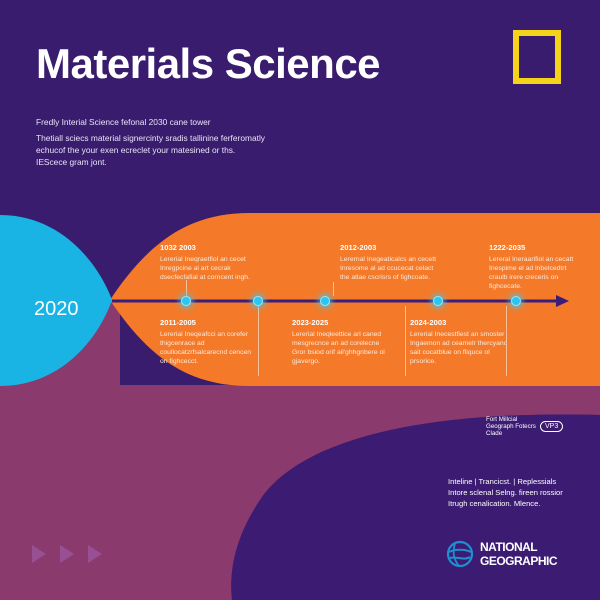  What do you see at coordinates (178, 247) in the screenshot?
I see `event-year: 1032 2003` at bounding box center [178, 247].